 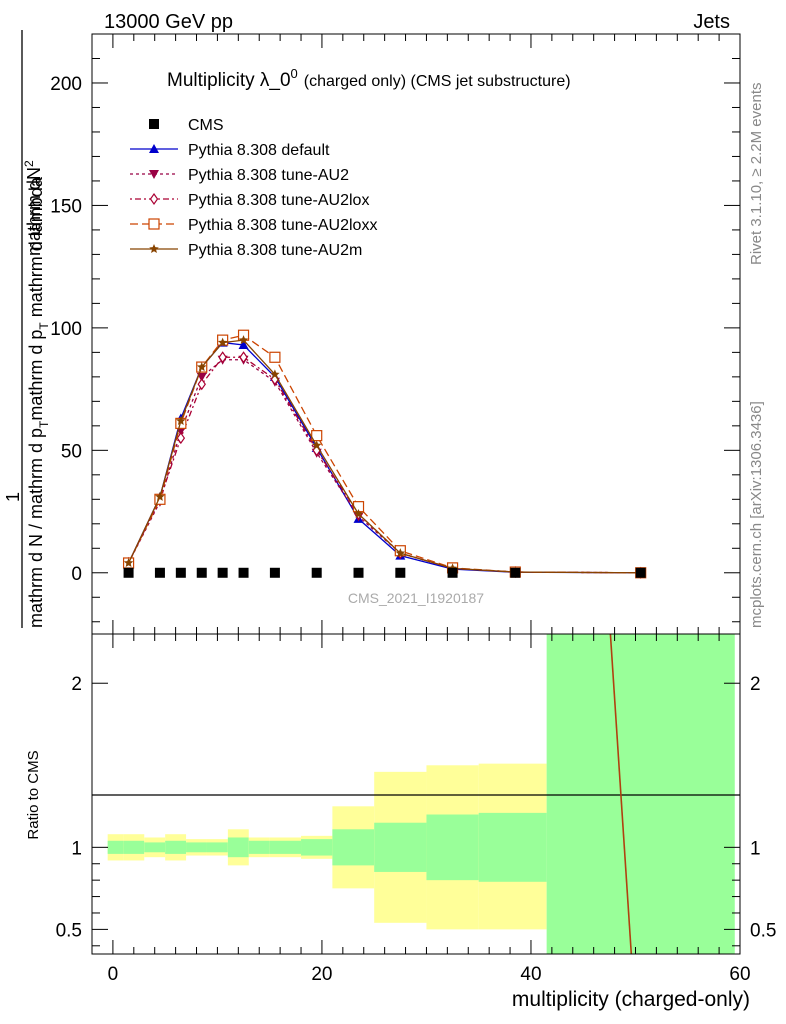 What do you see at coordinates (76, 684) in the screenshot?
I see `ratio-y-tick-label: 2` at bounding box center [76, 684].